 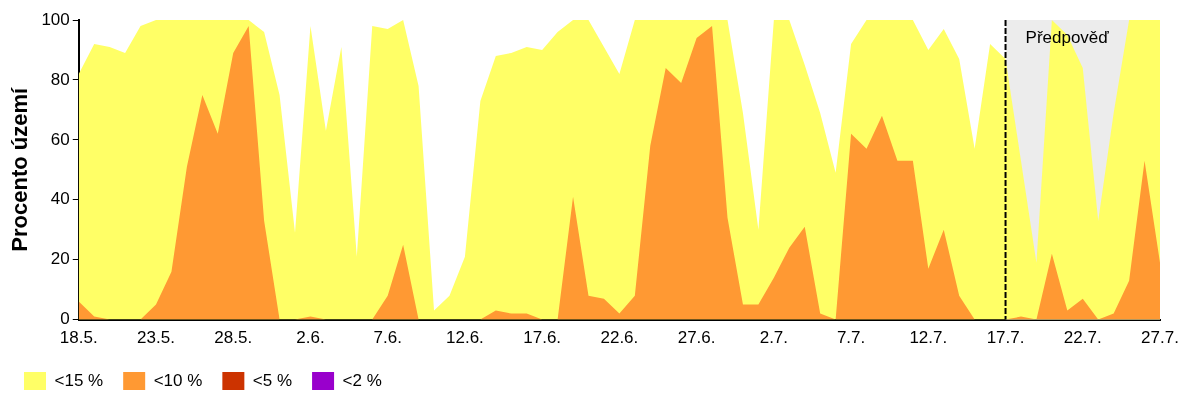 I want to click on x-tick-label: 22.7., so click(x=1082, y=338).